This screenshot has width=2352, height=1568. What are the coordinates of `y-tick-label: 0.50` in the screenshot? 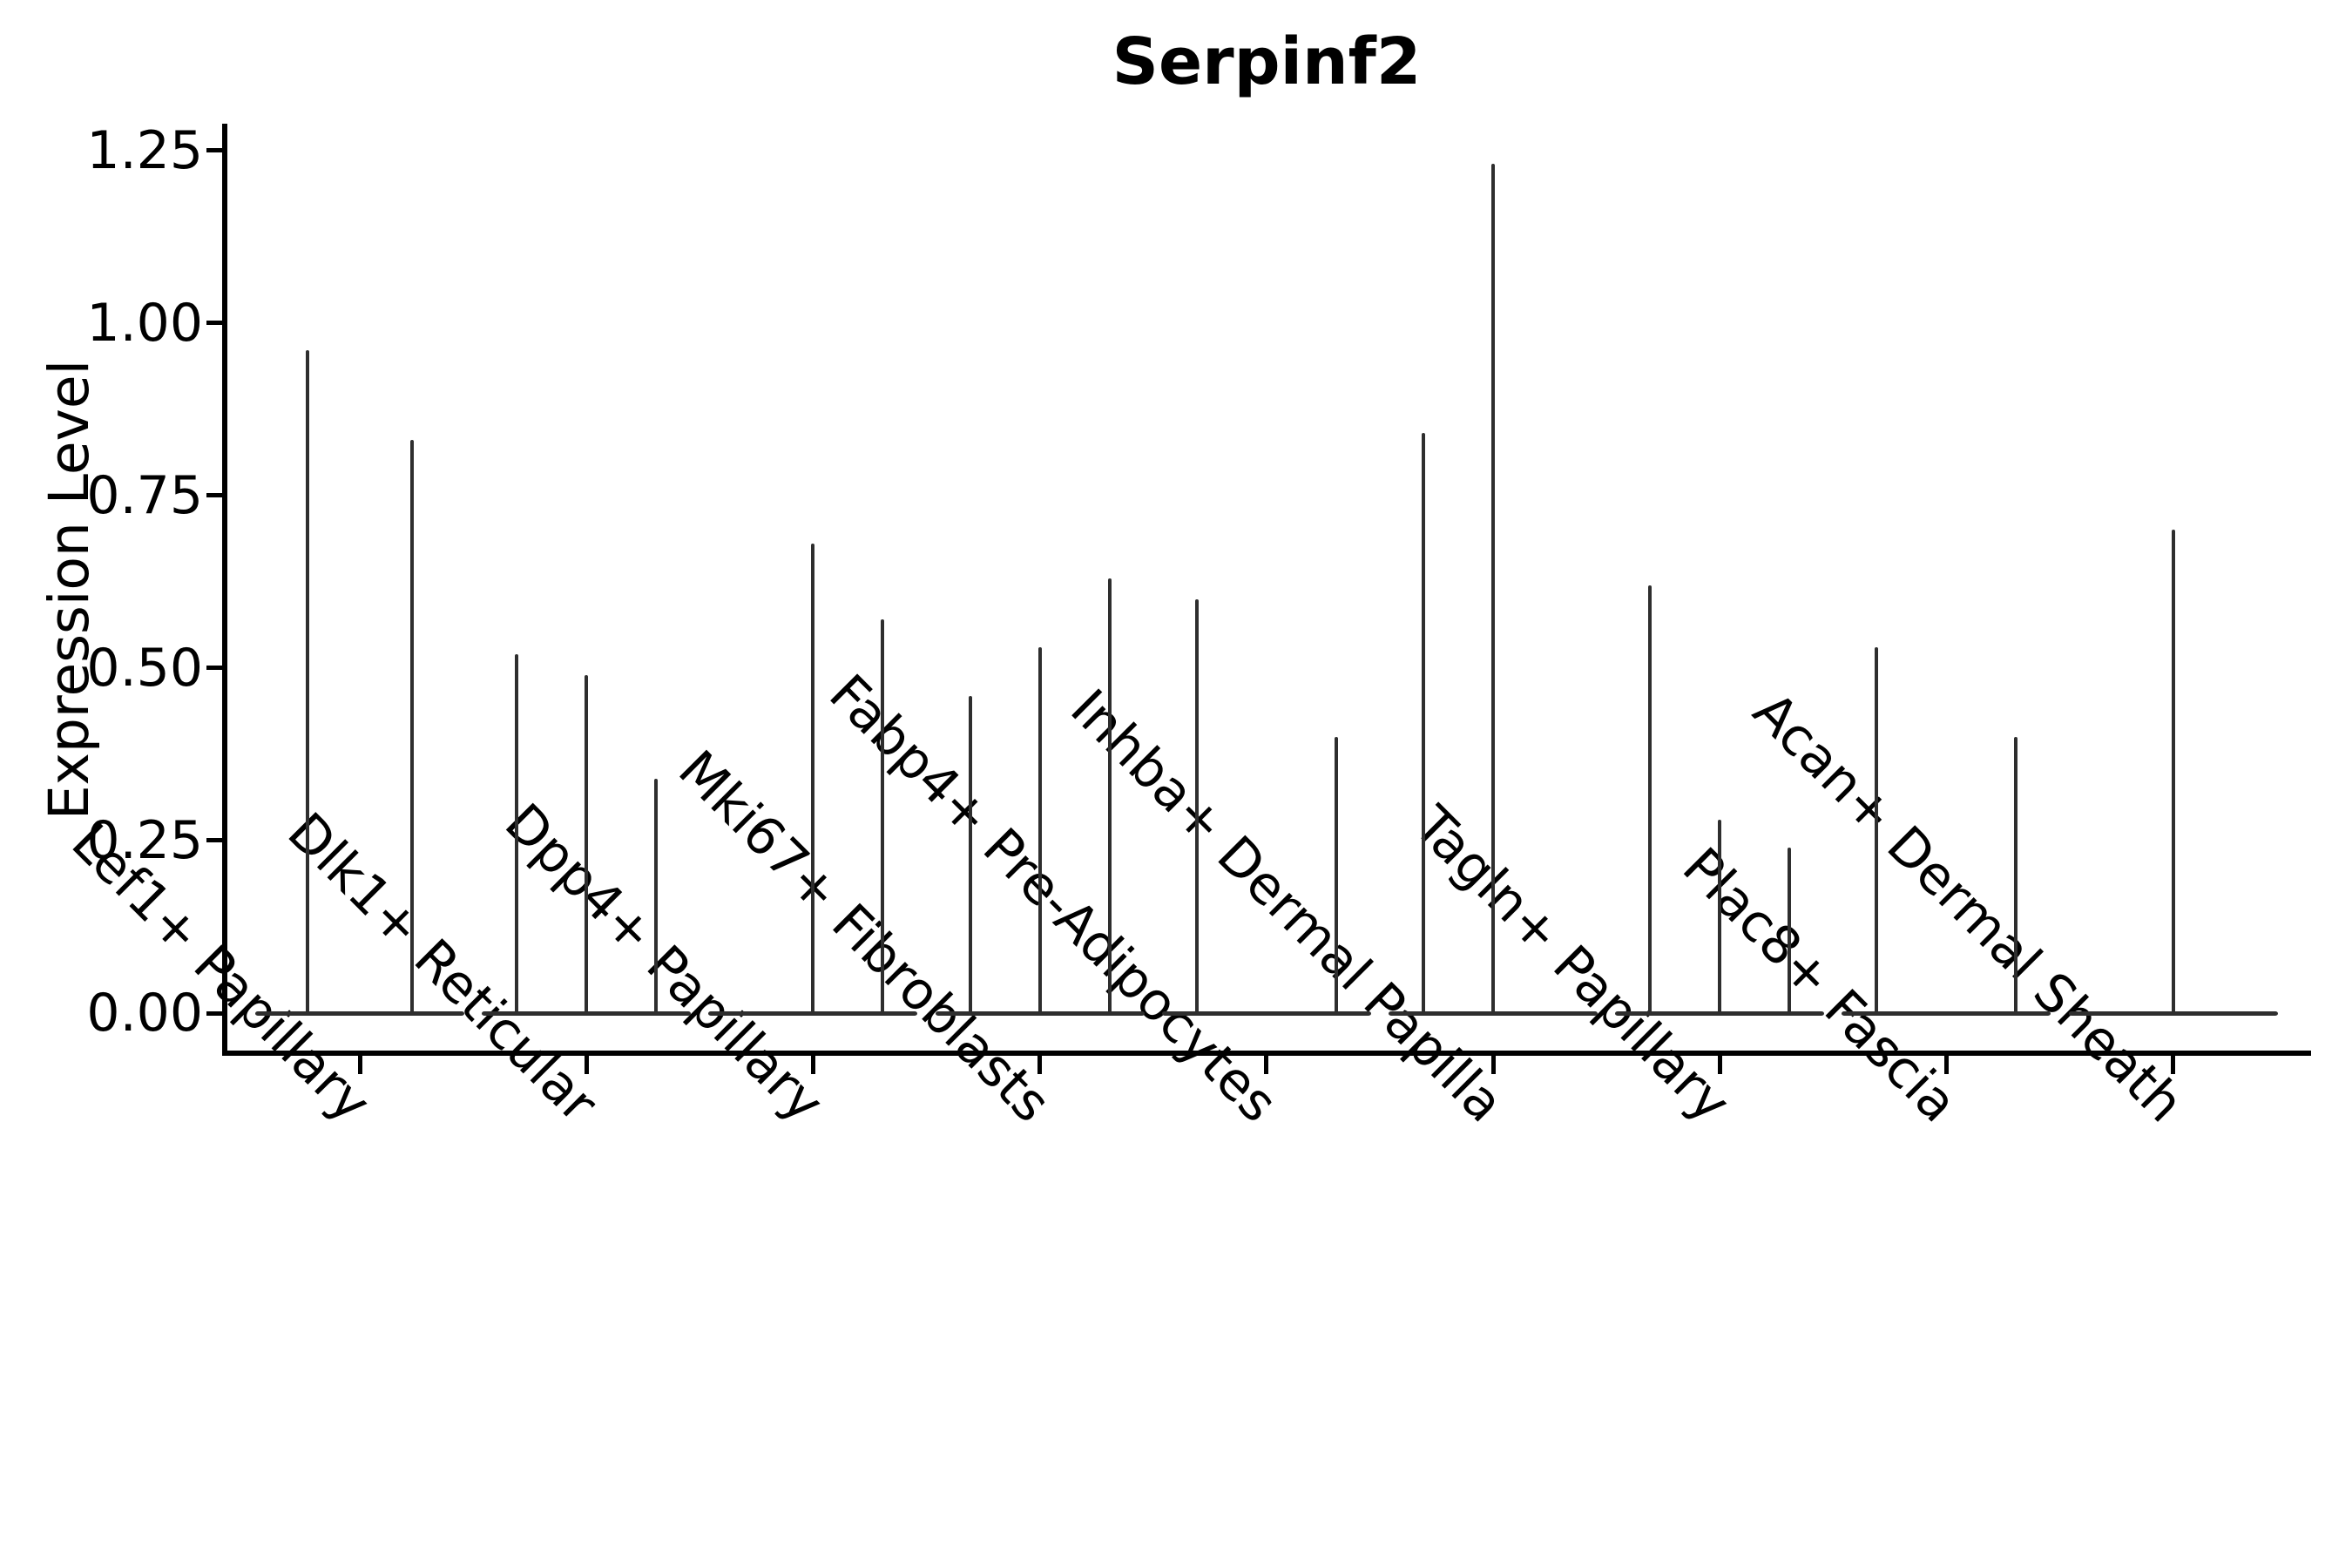 It's located at (145, 668).